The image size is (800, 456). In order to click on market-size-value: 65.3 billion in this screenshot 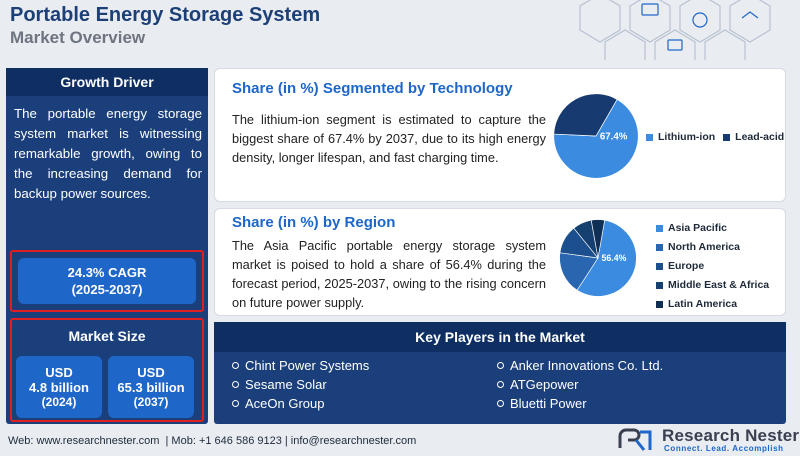, I will do `click(151, 387)`.